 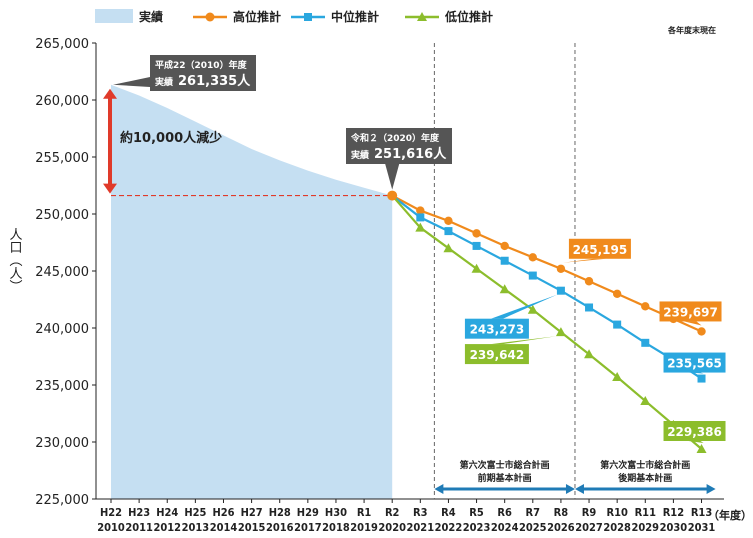 I want to click on x-tick-year-21: 2031, so click(x=702, y=527).